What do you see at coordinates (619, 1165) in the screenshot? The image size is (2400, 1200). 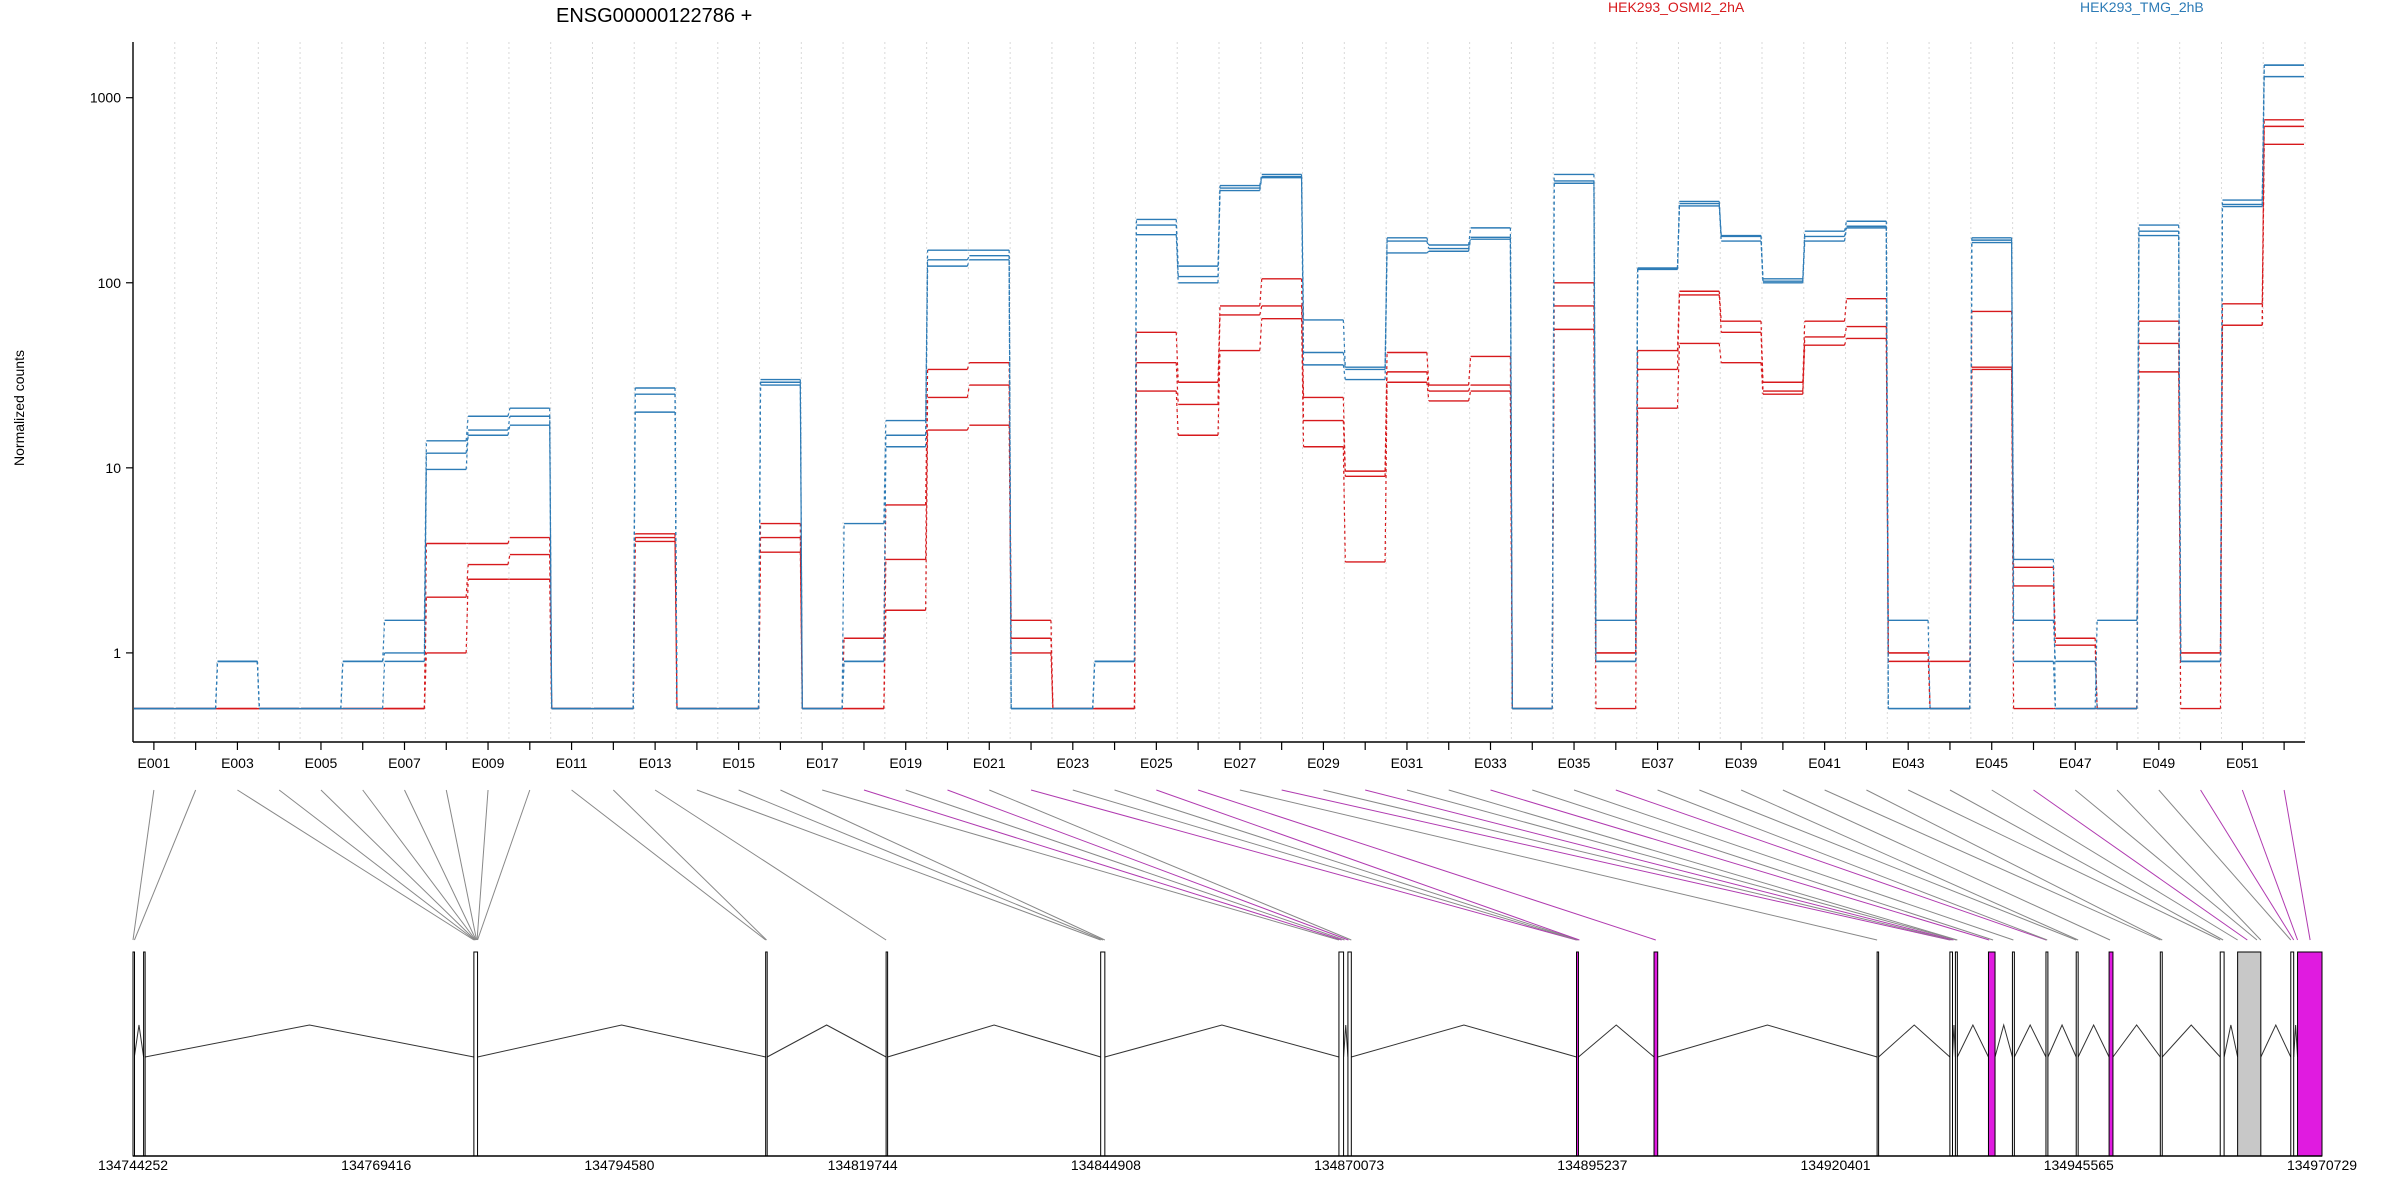 I see `coordinate-tick-label: 134794580` at bounding box center [619, 1165].